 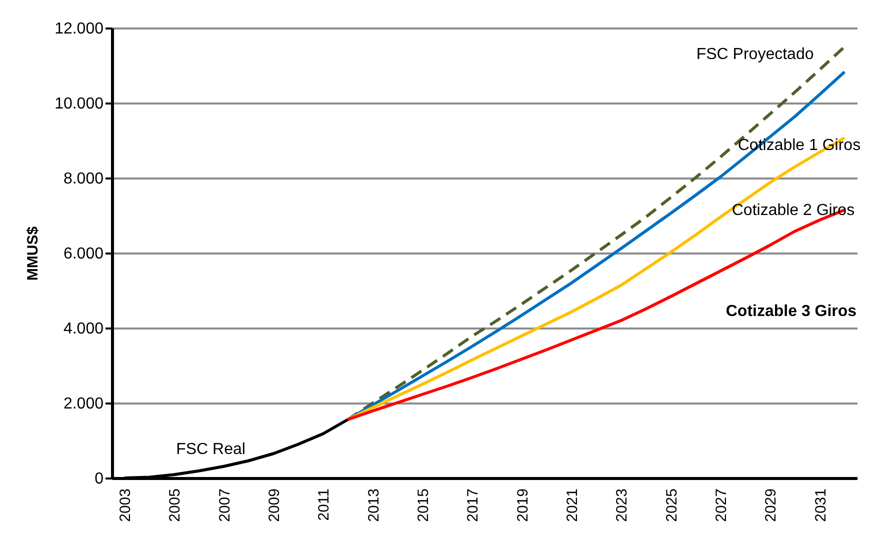 I want to click on x-tick-label: 2025, so click(x=671, y=505).